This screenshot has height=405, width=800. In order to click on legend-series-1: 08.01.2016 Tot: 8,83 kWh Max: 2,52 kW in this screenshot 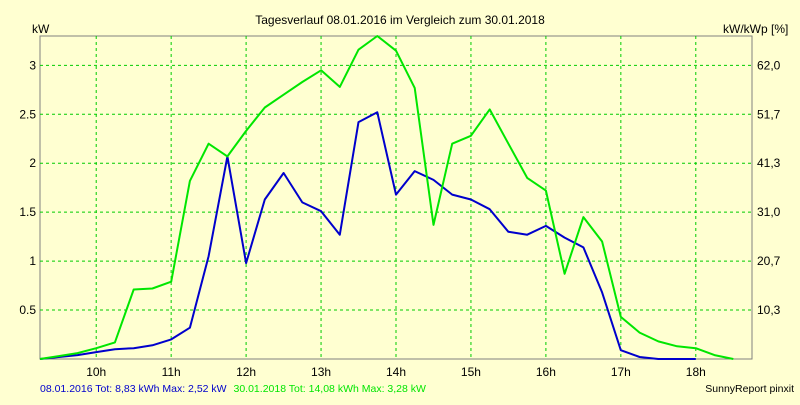, I will do `click(133, 389)`.